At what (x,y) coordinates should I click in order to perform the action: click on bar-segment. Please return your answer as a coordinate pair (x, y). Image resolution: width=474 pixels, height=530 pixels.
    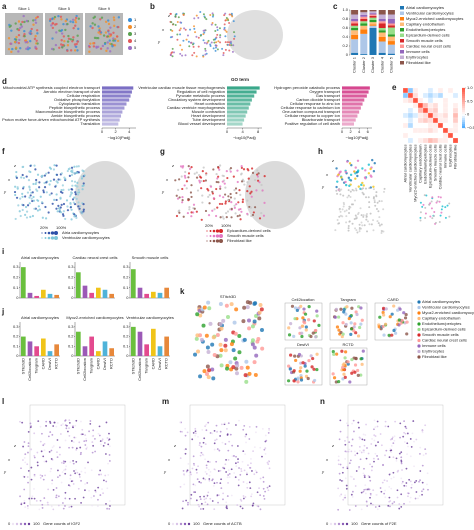
    Looking at the image, I should click on (364, 17).